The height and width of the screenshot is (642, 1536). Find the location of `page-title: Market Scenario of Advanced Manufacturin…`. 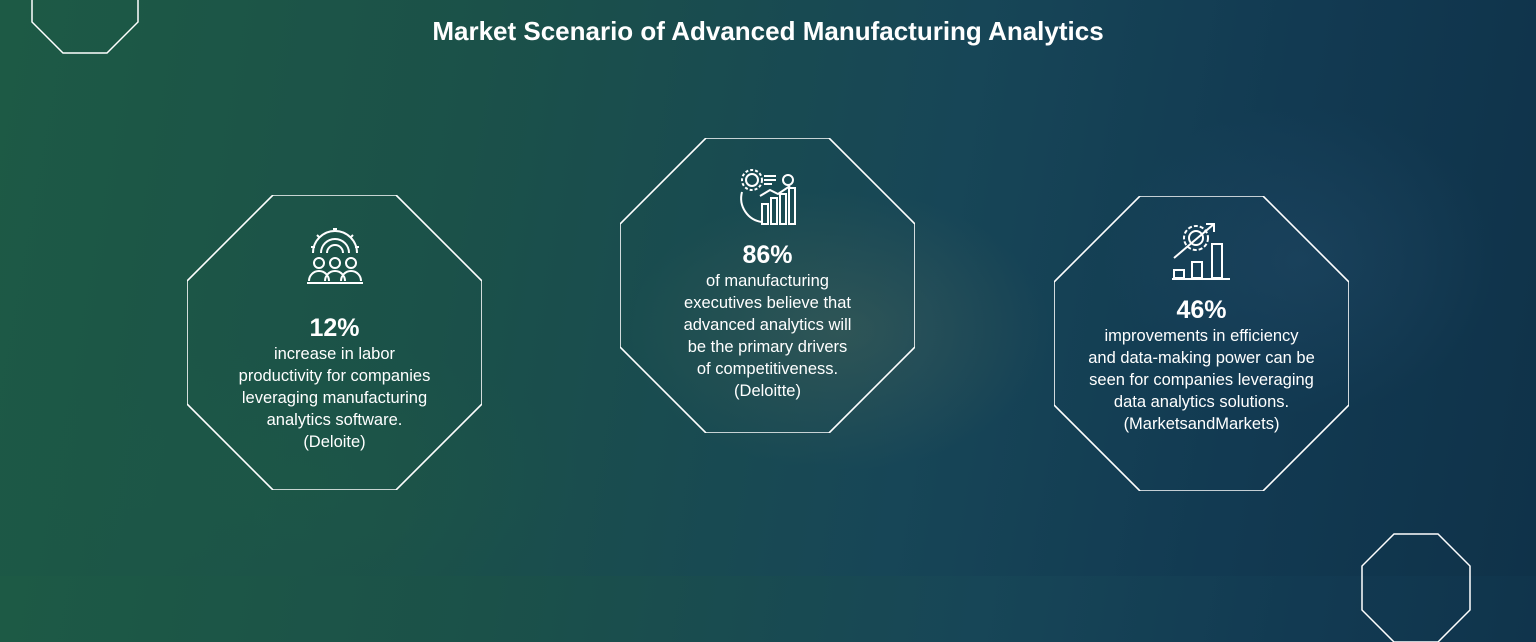

page-title: Market Scenario of Advanced Manufacturin… is located at coordinates (768, 31).